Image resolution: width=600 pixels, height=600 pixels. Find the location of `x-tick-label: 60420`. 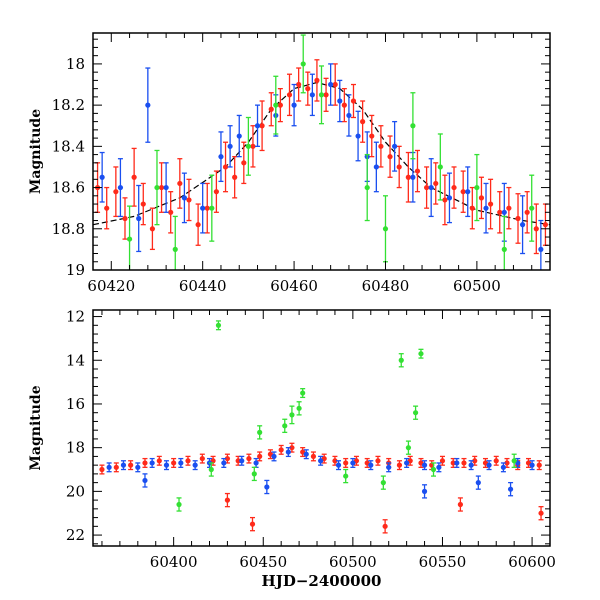

x-tick-label: 60420 is located at coordinates (111, 286).